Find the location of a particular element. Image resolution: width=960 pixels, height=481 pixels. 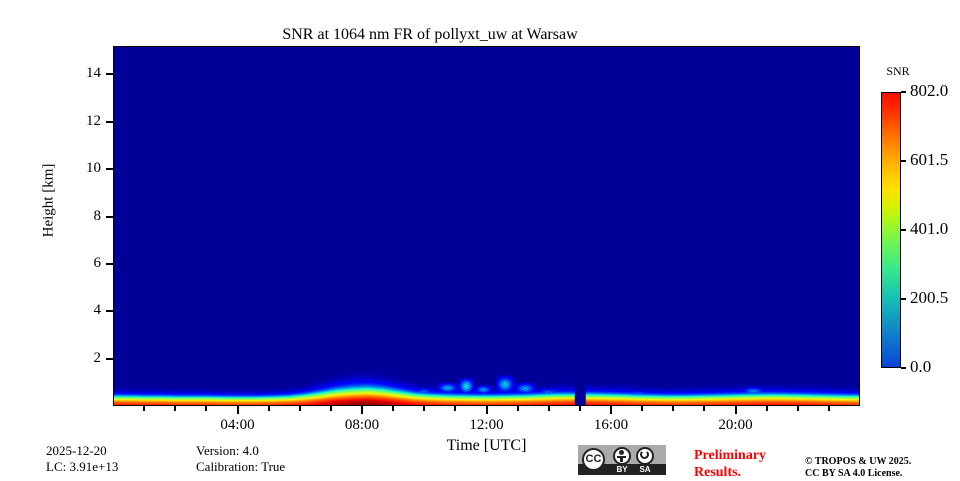

colorbar-tick-label: 0.0 is located at coordinates (921, 366).